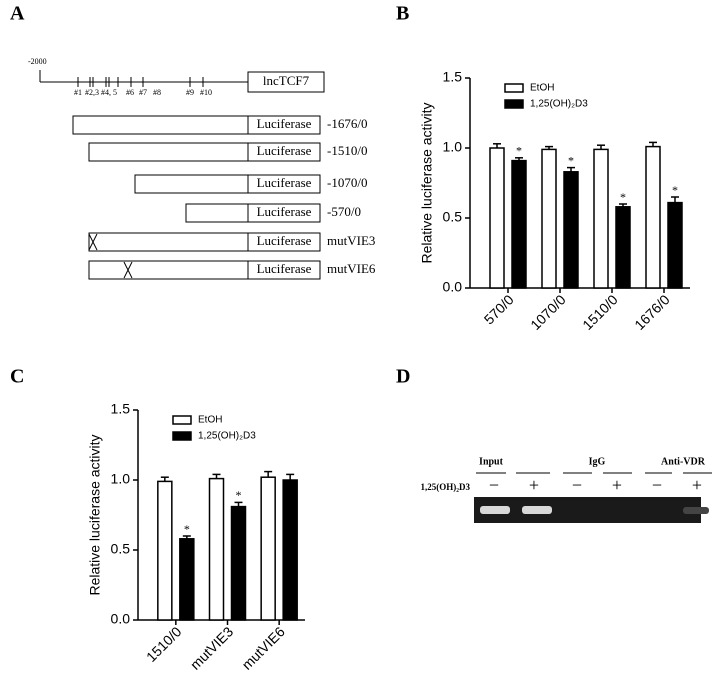  I want to click on x-tick-label: mutVIE3, so click(211, 647).